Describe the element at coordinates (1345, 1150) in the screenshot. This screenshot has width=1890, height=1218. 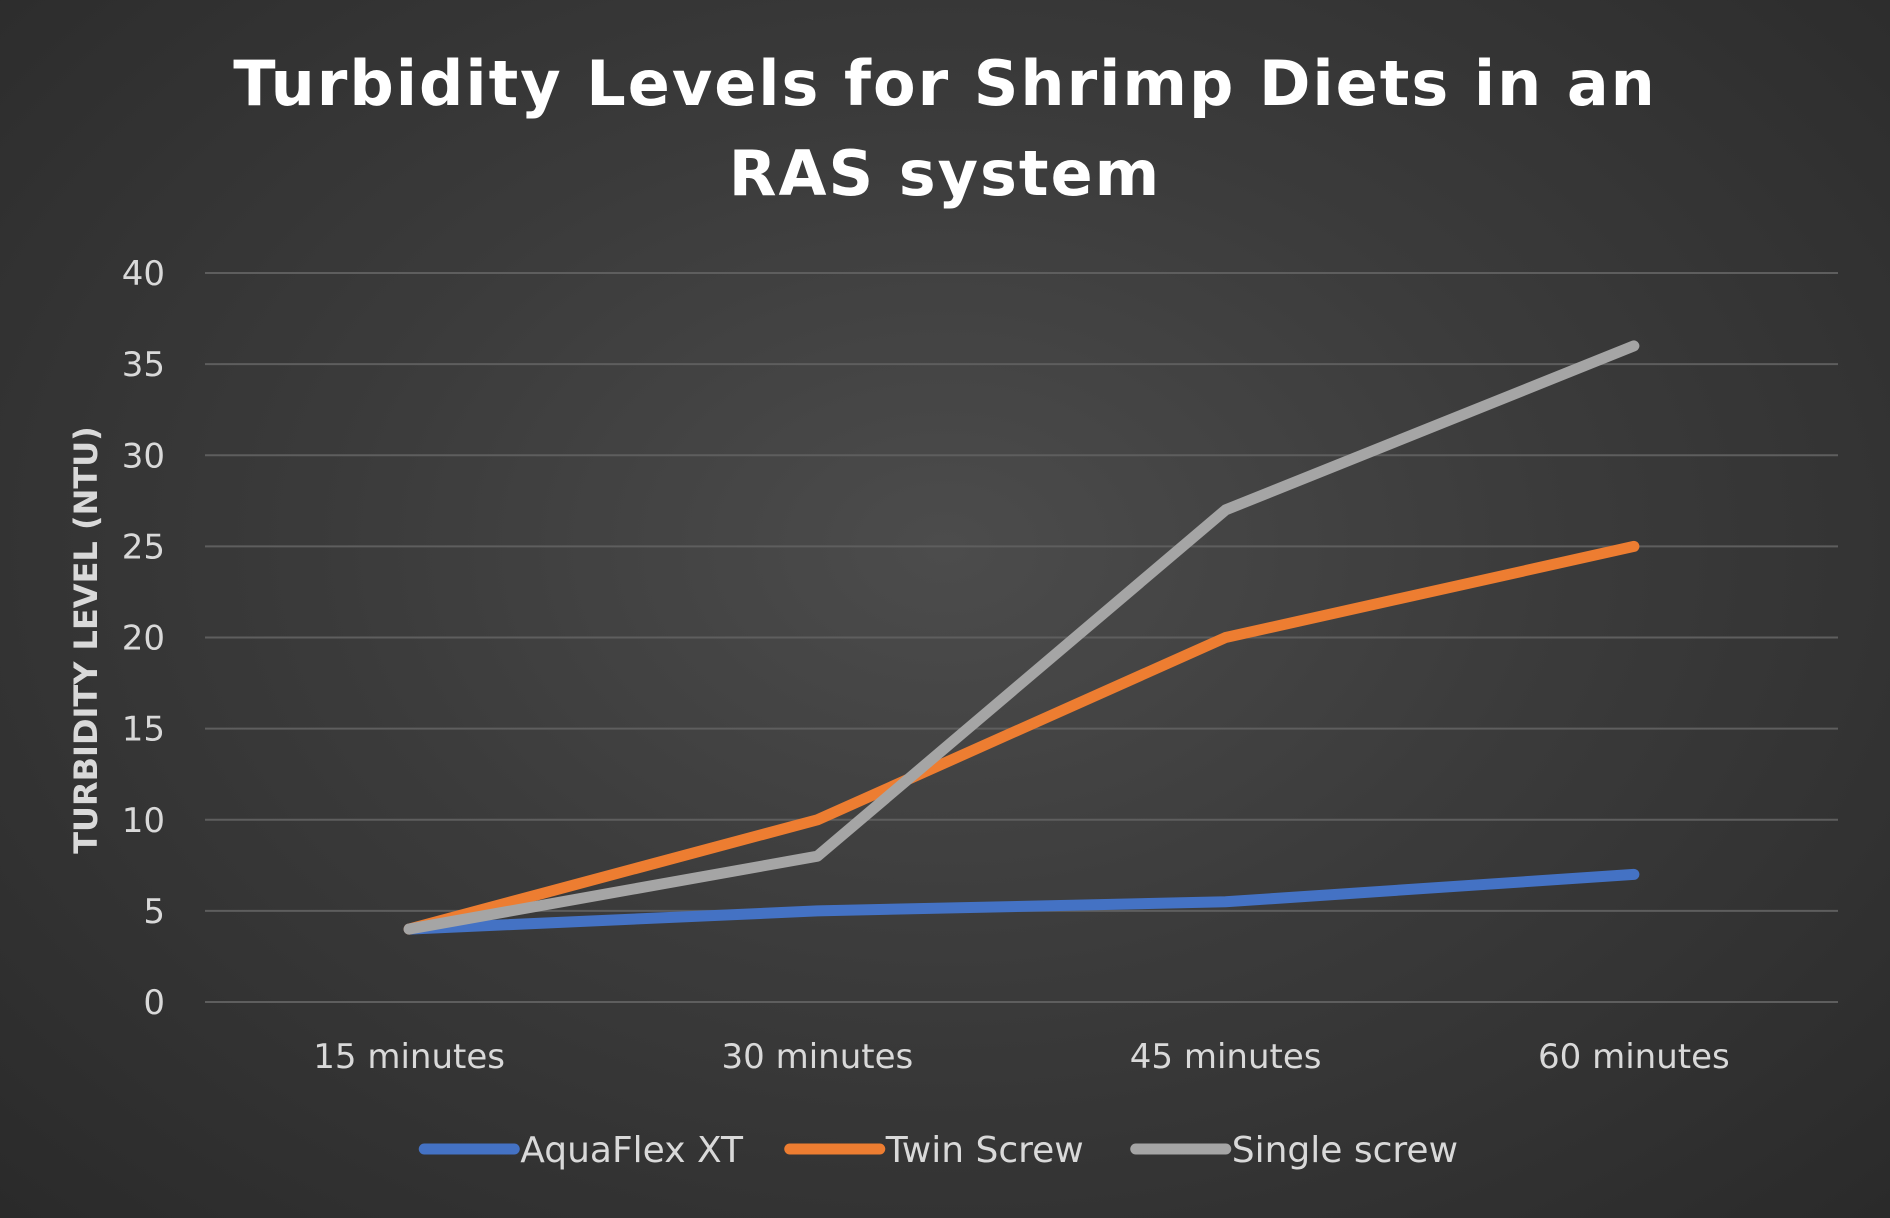
I see `legend-label: Single screw` at that location.